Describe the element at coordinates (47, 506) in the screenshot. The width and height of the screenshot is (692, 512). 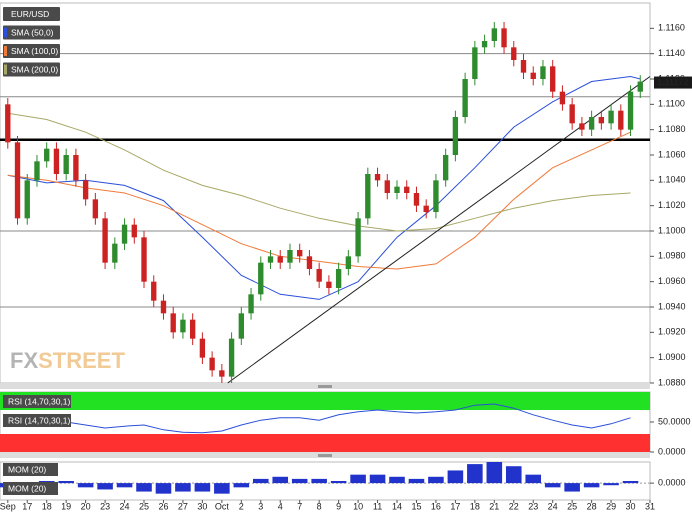
I see `x-tick-label: 18` at that location.